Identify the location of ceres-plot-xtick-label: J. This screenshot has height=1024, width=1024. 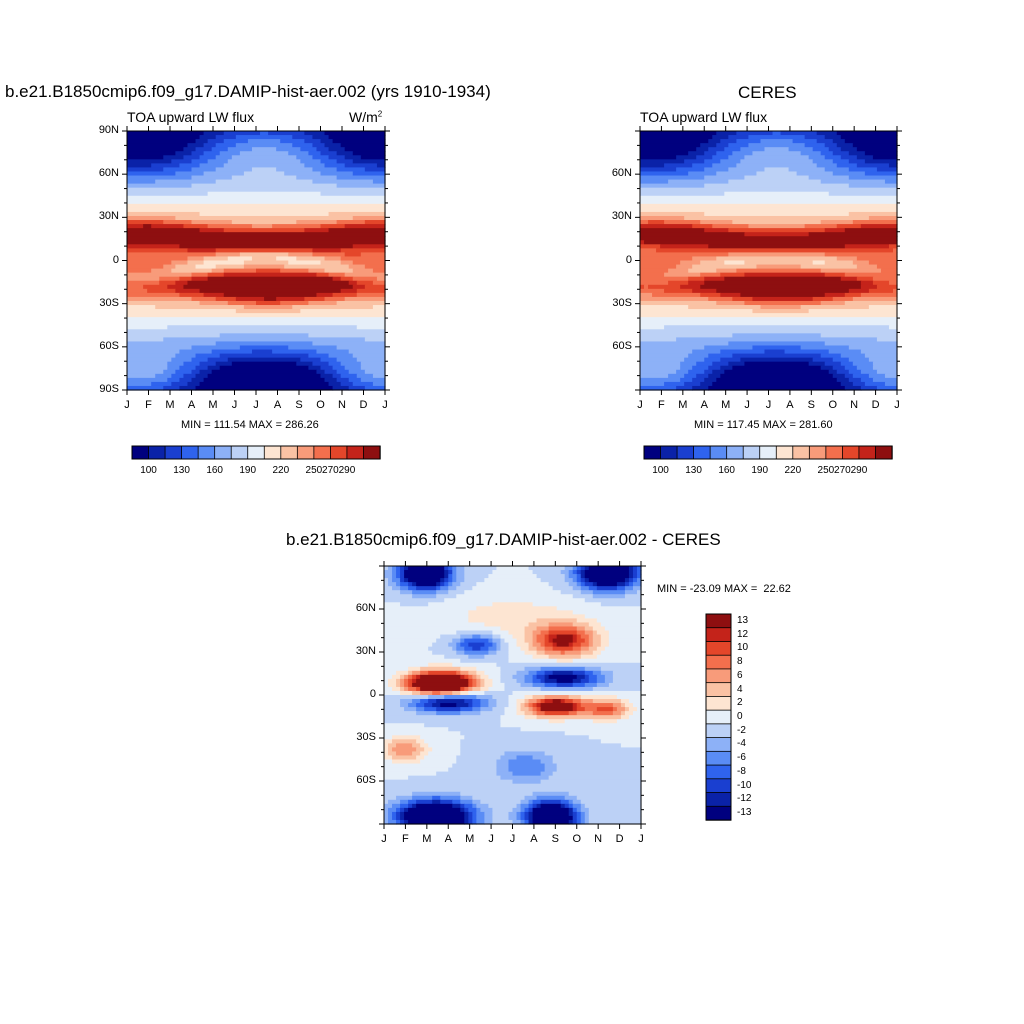
(768, 405).